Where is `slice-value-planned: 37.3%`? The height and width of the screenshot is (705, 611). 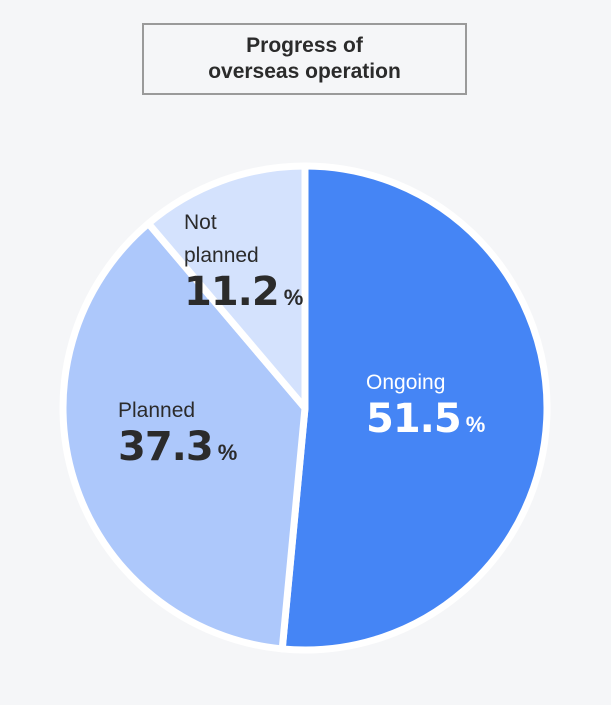 slice-value-planned: 37.3% is located at coordinates (177, 447).